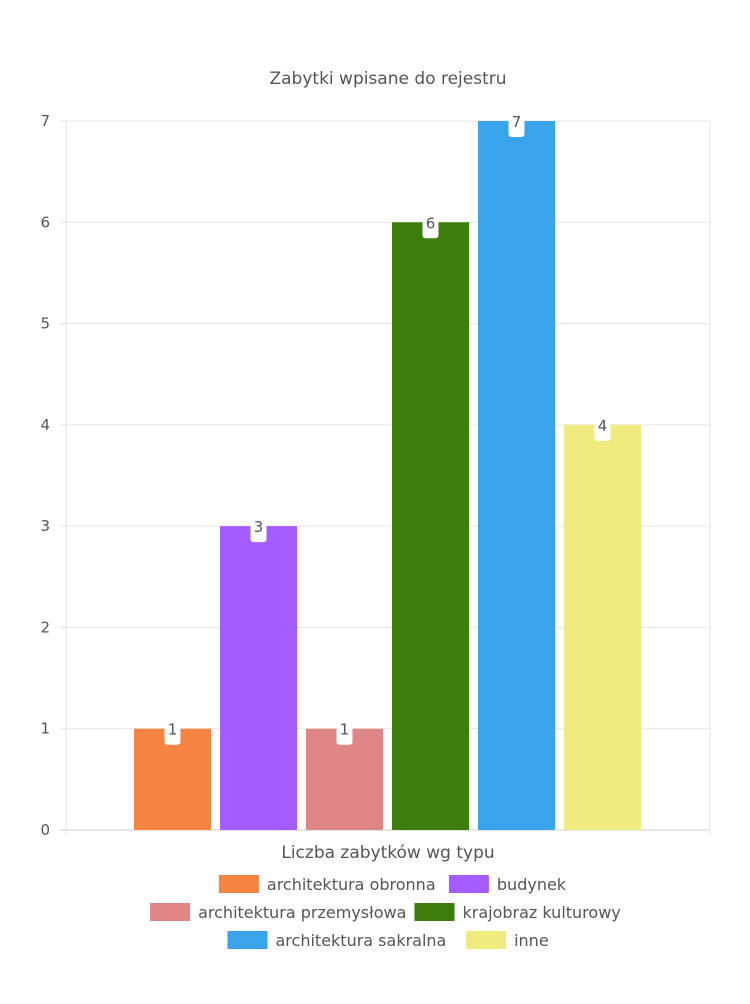 This screenshot has width=750, height=1004. I want to click on x-axis-title: Liczba zabytków wg typu, so click(387, 853).